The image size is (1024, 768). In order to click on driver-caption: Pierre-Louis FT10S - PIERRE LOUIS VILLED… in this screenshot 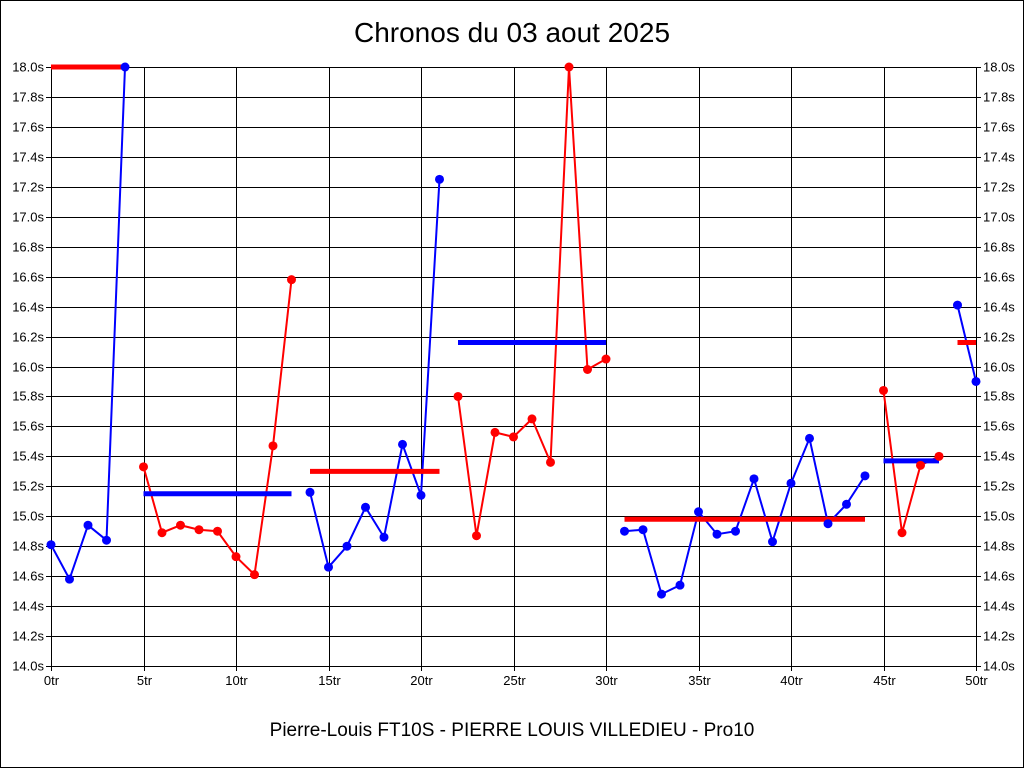, I will do `click(512, 730)`.